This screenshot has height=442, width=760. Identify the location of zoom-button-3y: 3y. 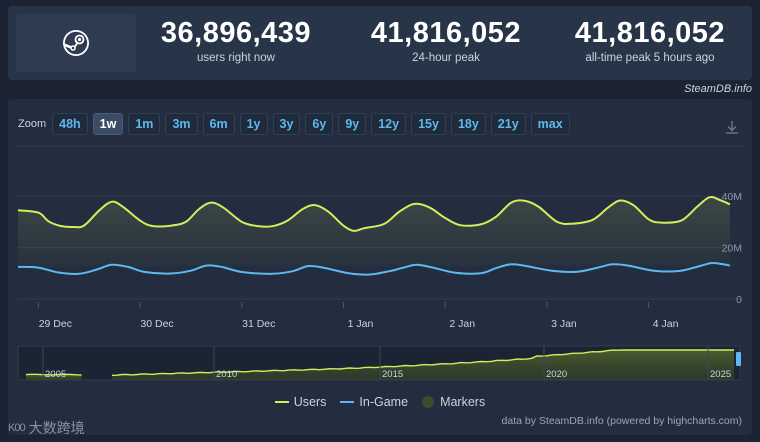
(286, 124).